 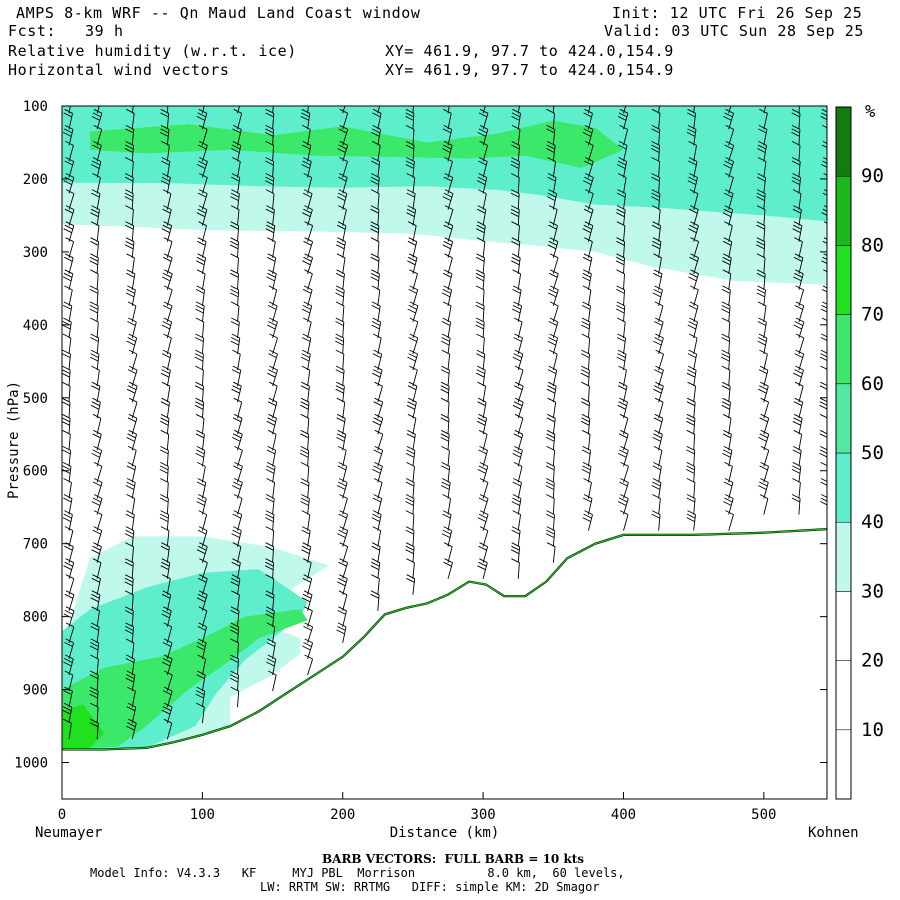 I want to click on colorbar-label: 30, so click(x=872, y=591).